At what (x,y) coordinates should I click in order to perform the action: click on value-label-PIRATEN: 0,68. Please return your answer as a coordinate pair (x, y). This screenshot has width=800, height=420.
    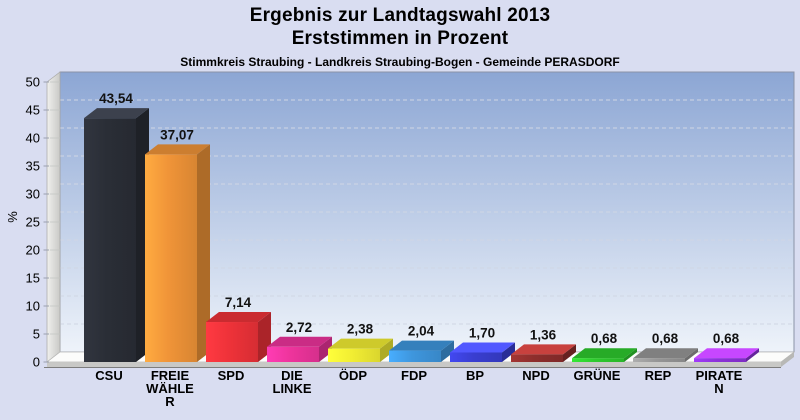
    Looking at the image, I should click on (726, 338).